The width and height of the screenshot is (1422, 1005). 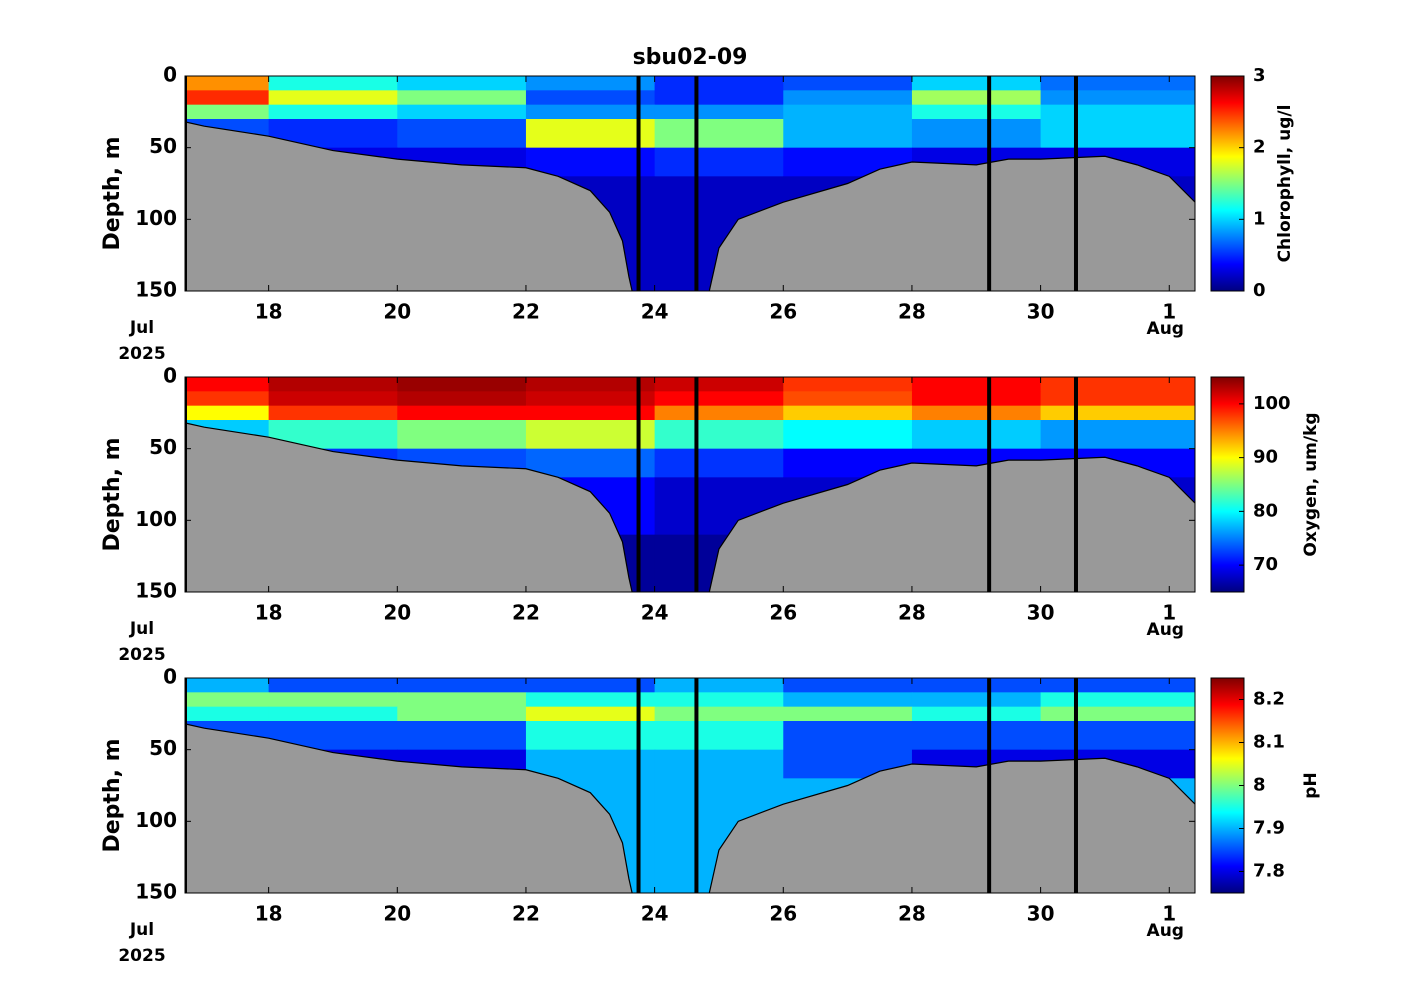 What do you see at coordinates (1165, 630) in the screenshot?
I see `end-month: Aug` at bounding box center [1165, 630].